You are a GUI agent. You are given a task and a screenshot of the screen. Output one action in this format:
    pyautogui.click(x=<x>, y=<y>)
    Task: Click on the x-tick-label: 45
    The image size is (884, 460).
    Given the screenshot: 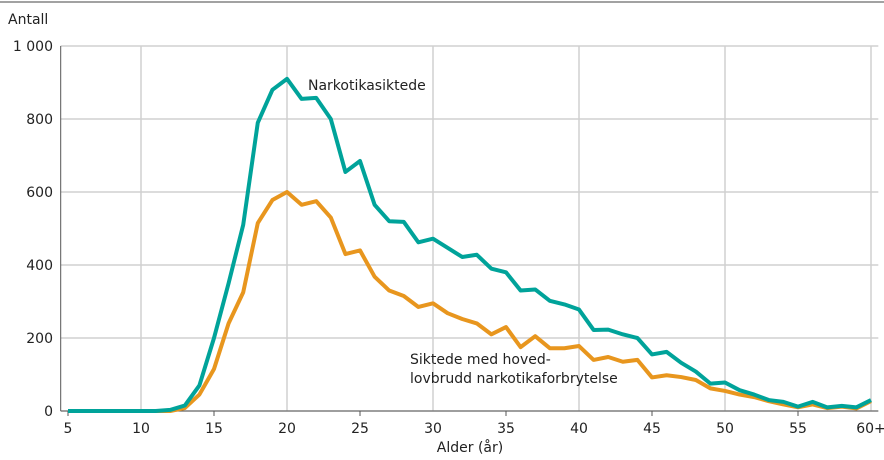 What is the action you would take?
    pyautogui.click(x=652, y=429)
    